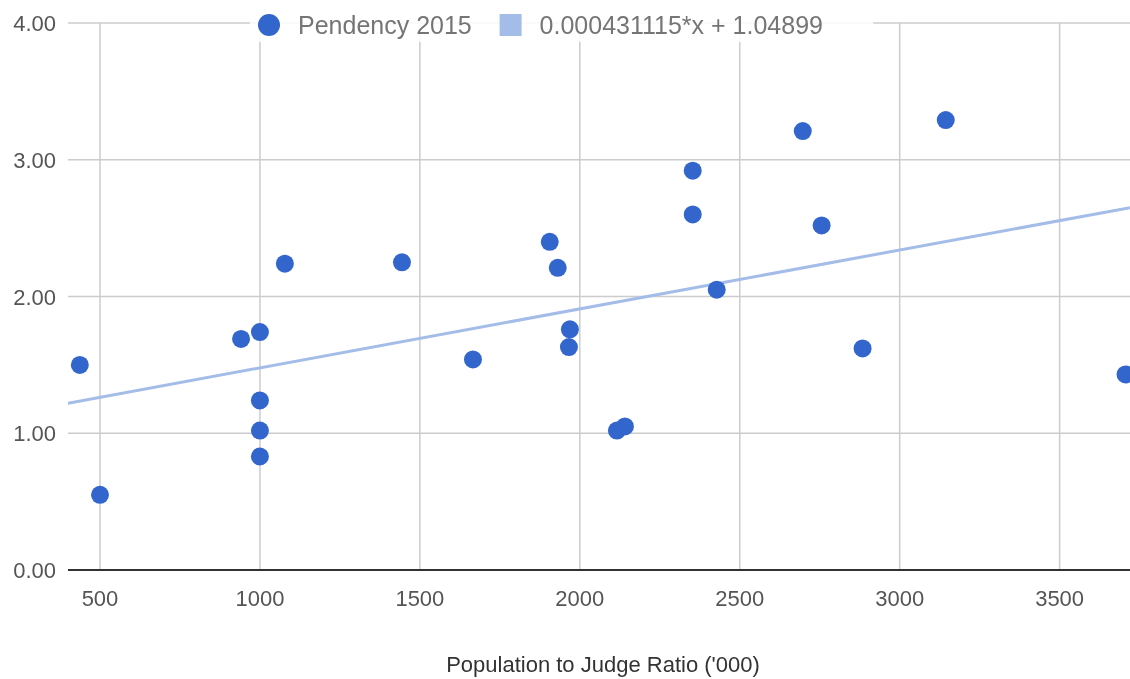 Image resolution: width=1130 pixels, height=679 pixels. What do you see at coordinates (900, 598) in the screenshot?
I see `x-tick-label: 3000` at bounding box center [900, 598].